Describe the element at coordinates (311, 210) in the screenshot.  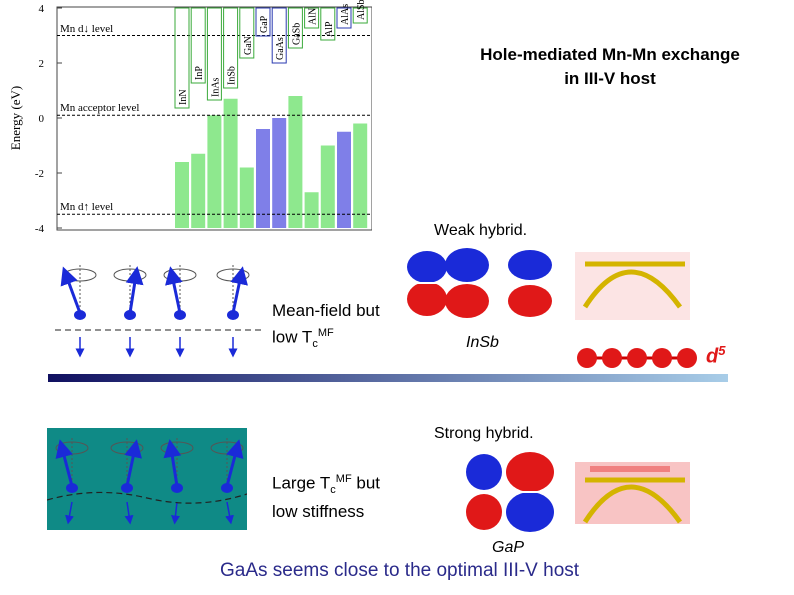
I see `bar-aln` at that location.